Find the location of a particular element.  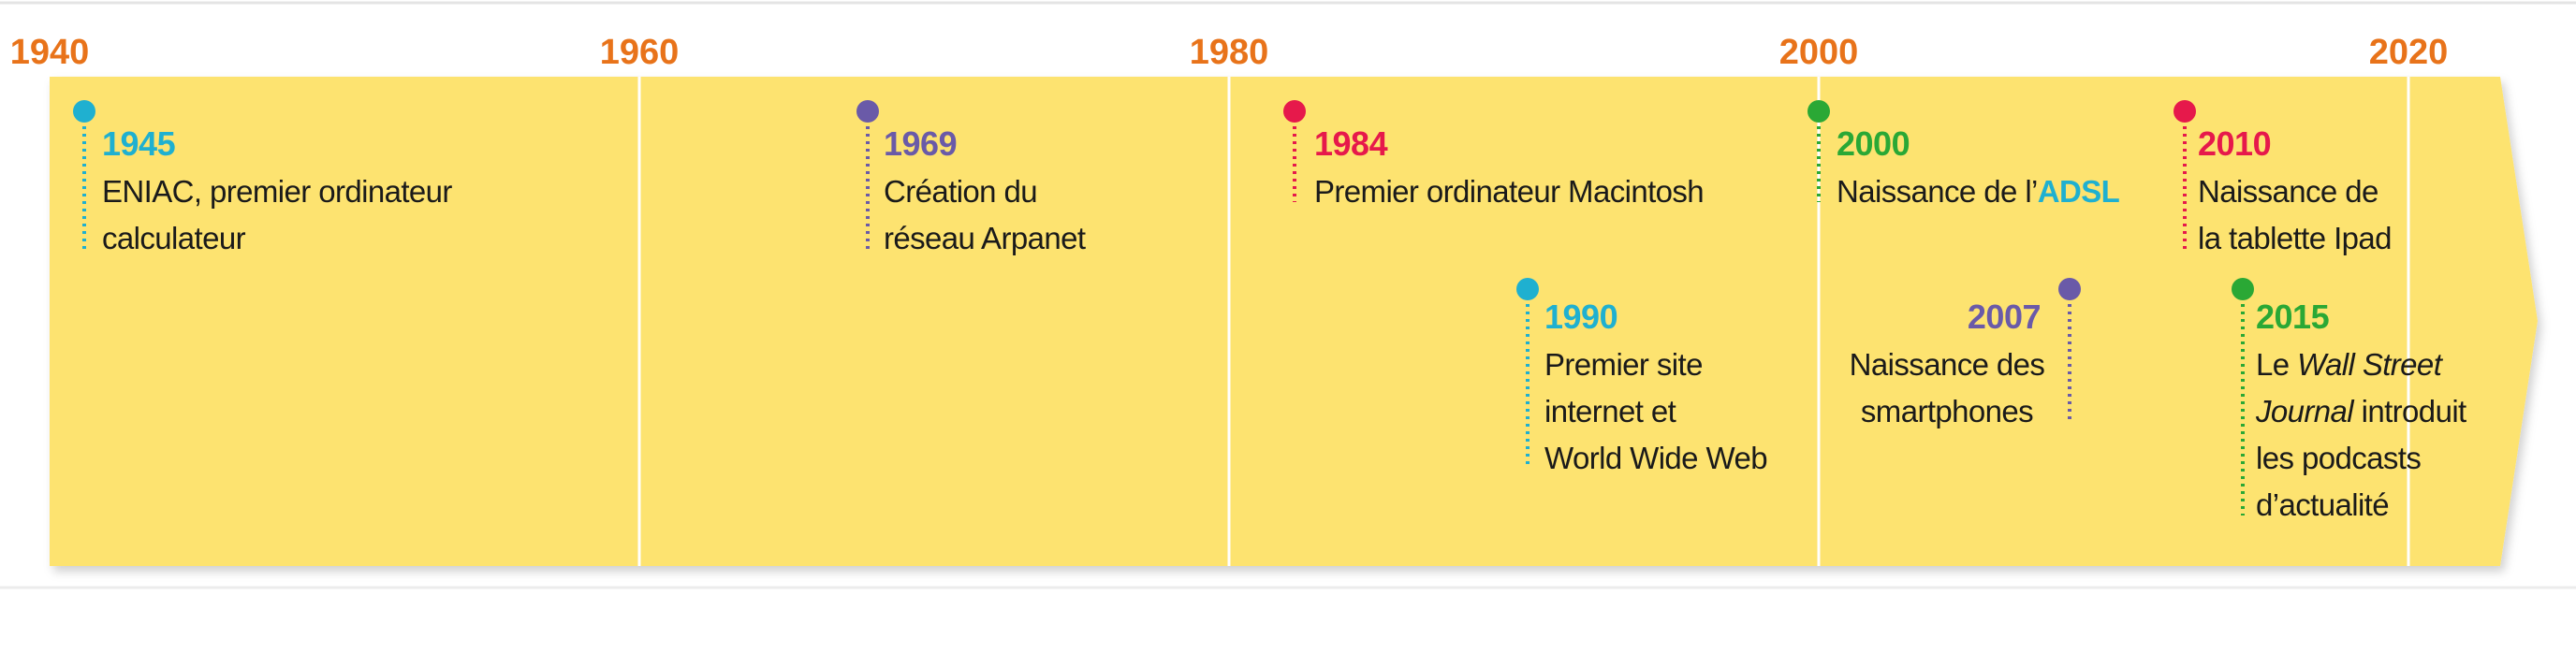

event-text: Naissance de is located at coordinates (2288, 191).